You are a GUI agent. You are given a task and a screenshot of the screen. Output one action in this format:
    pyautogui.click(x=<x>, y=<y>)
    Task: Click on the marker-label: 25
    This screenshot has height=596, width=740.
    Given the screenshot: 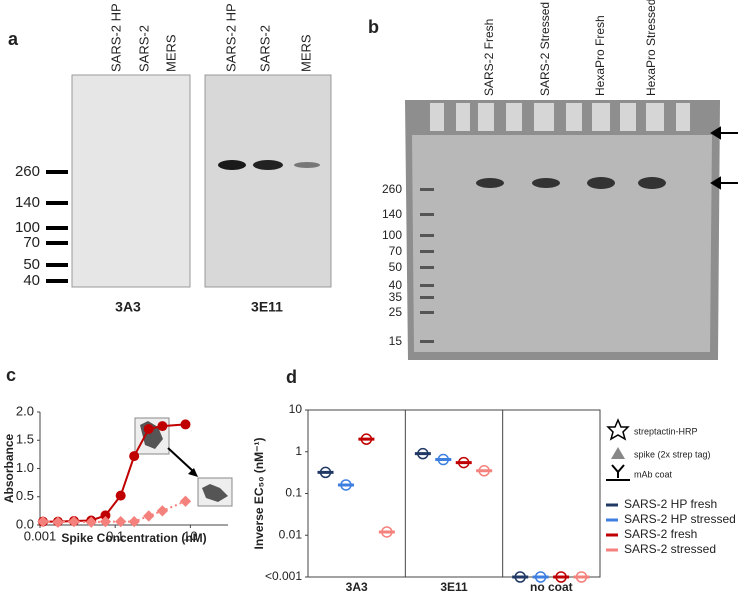 What is the action you would take?
    pyautogui.click(x=396, y=312)
    